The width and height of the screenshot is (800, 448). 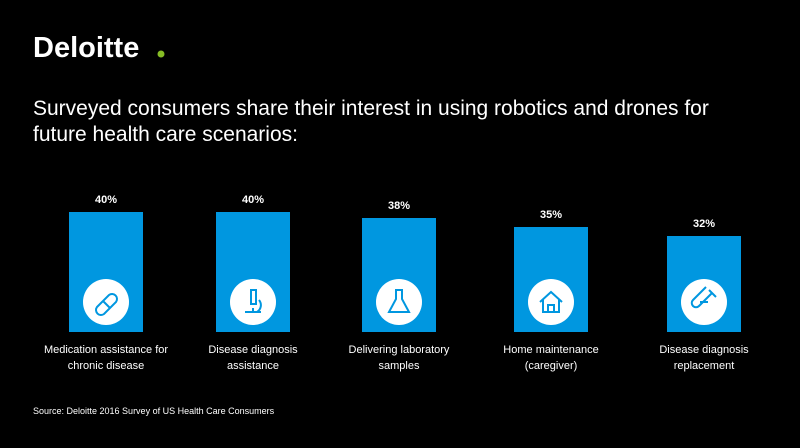 I want to click on x-tick-label: assistance, so click(x=253, y=366).